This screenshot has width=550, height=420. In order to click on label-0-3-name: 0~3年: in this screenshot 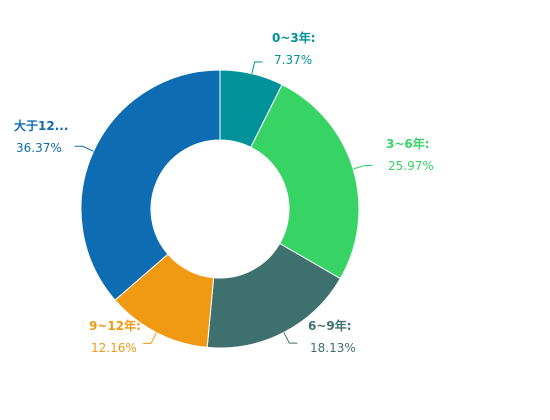, I will do `click(294, 37)`.